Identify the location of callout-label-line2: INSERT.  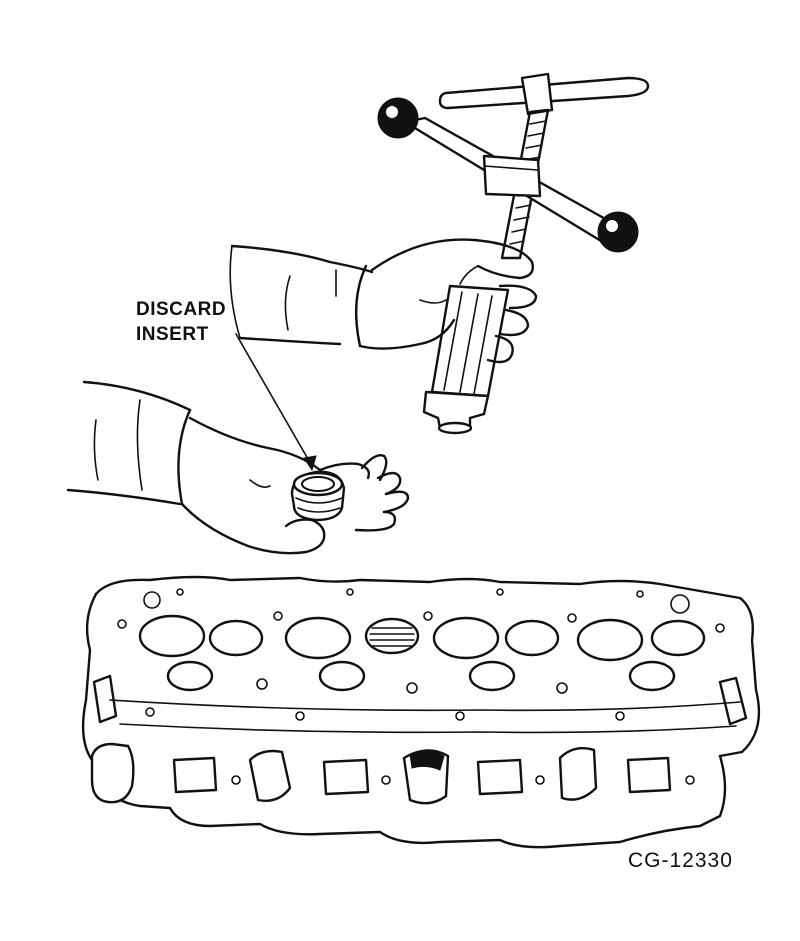
(172, 334).